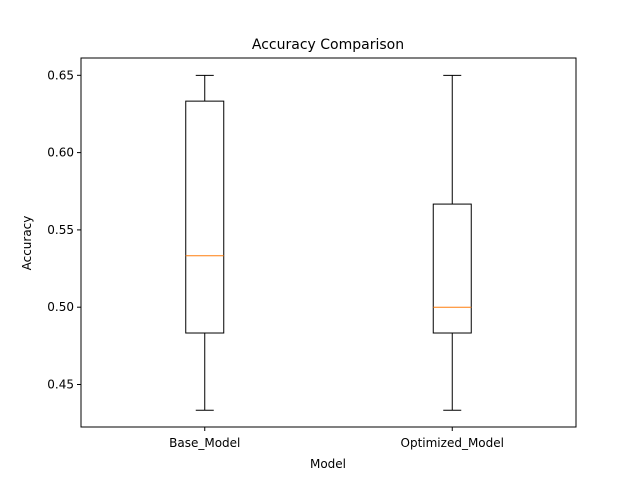 This screenshot has height=480, width=640. What do you see at coordinates (60, 75) in the screenshot?
I see `y-tick-label: 0.65` at bounding box center [60, 75].